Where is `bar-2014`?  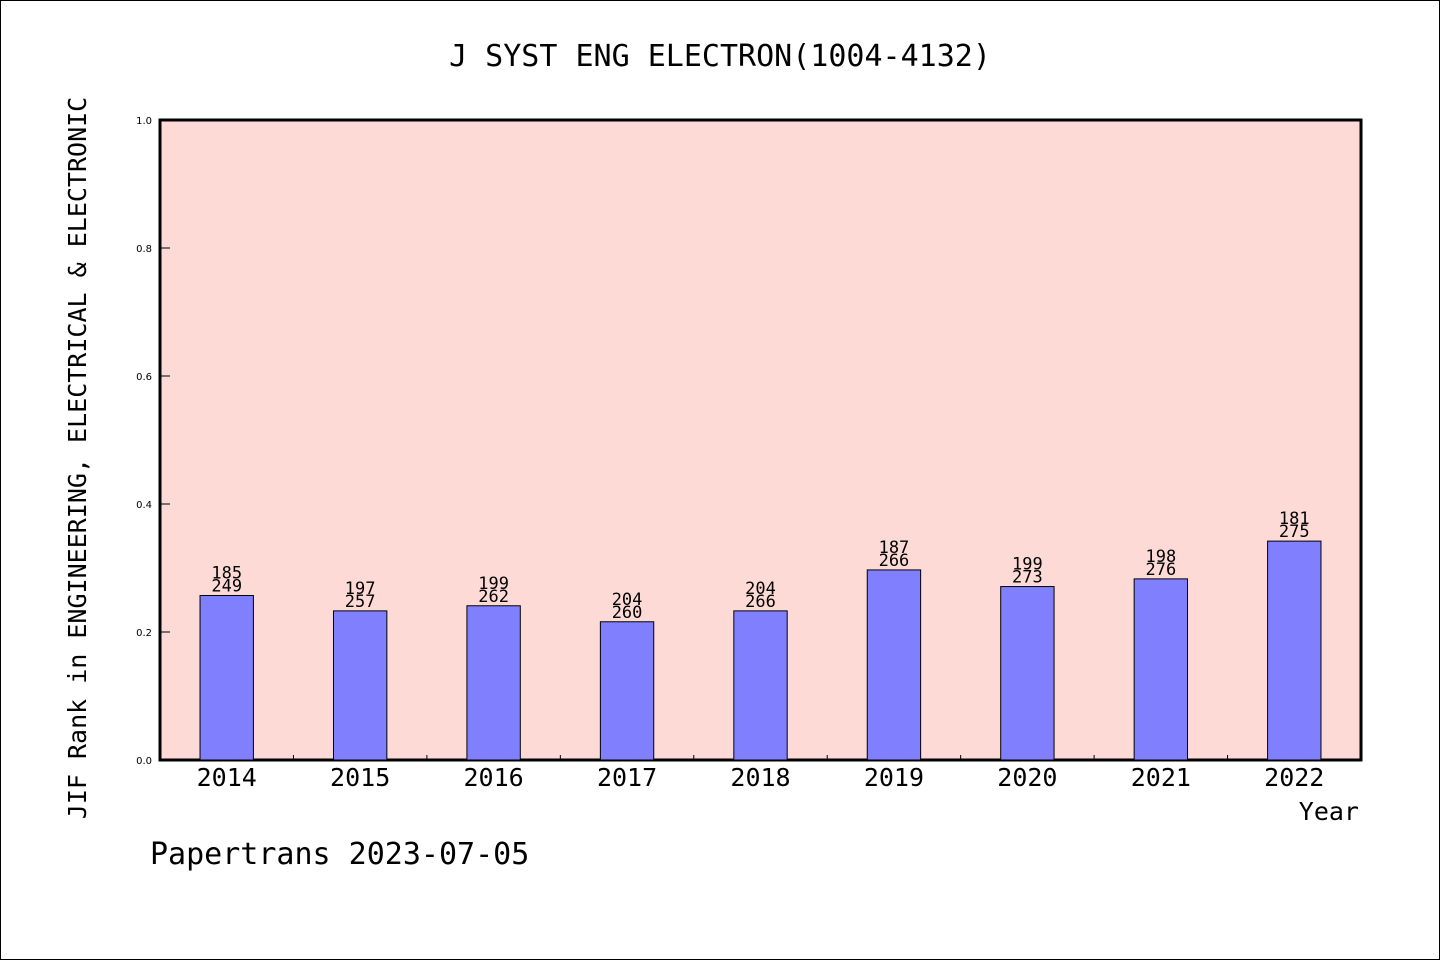
bar-2014 is located at coordinates (226, 678).